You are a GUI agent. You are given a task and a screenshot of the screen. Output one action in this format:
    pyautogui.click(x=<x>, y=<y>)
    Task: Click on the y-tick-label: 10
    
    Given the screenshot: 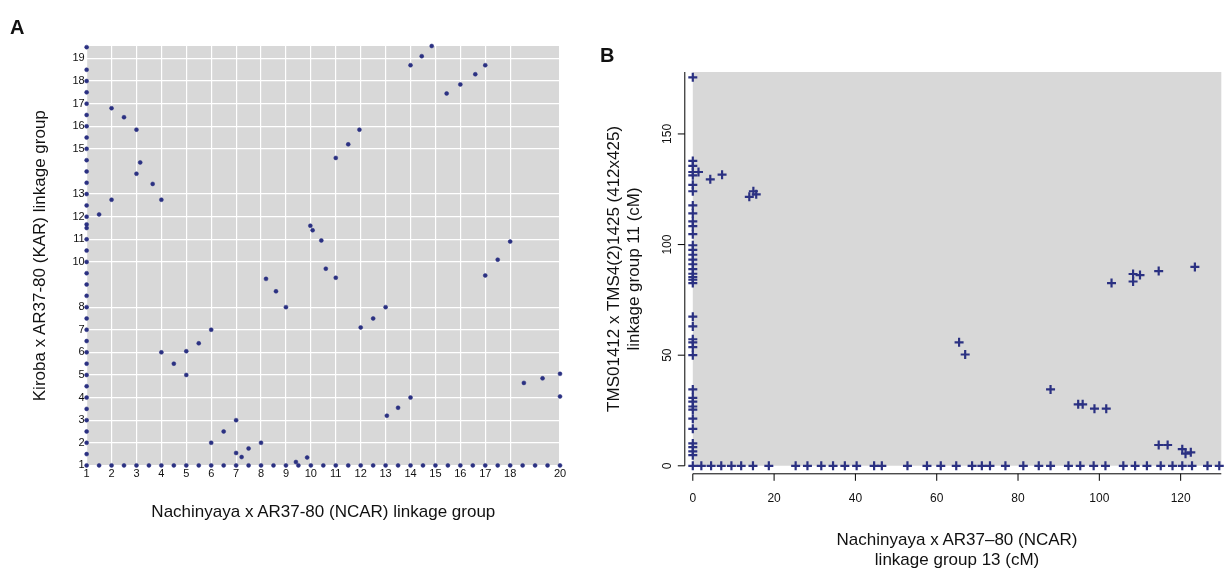 What is the action you would take?
    pyautogui.click(x=78, y=260)
    